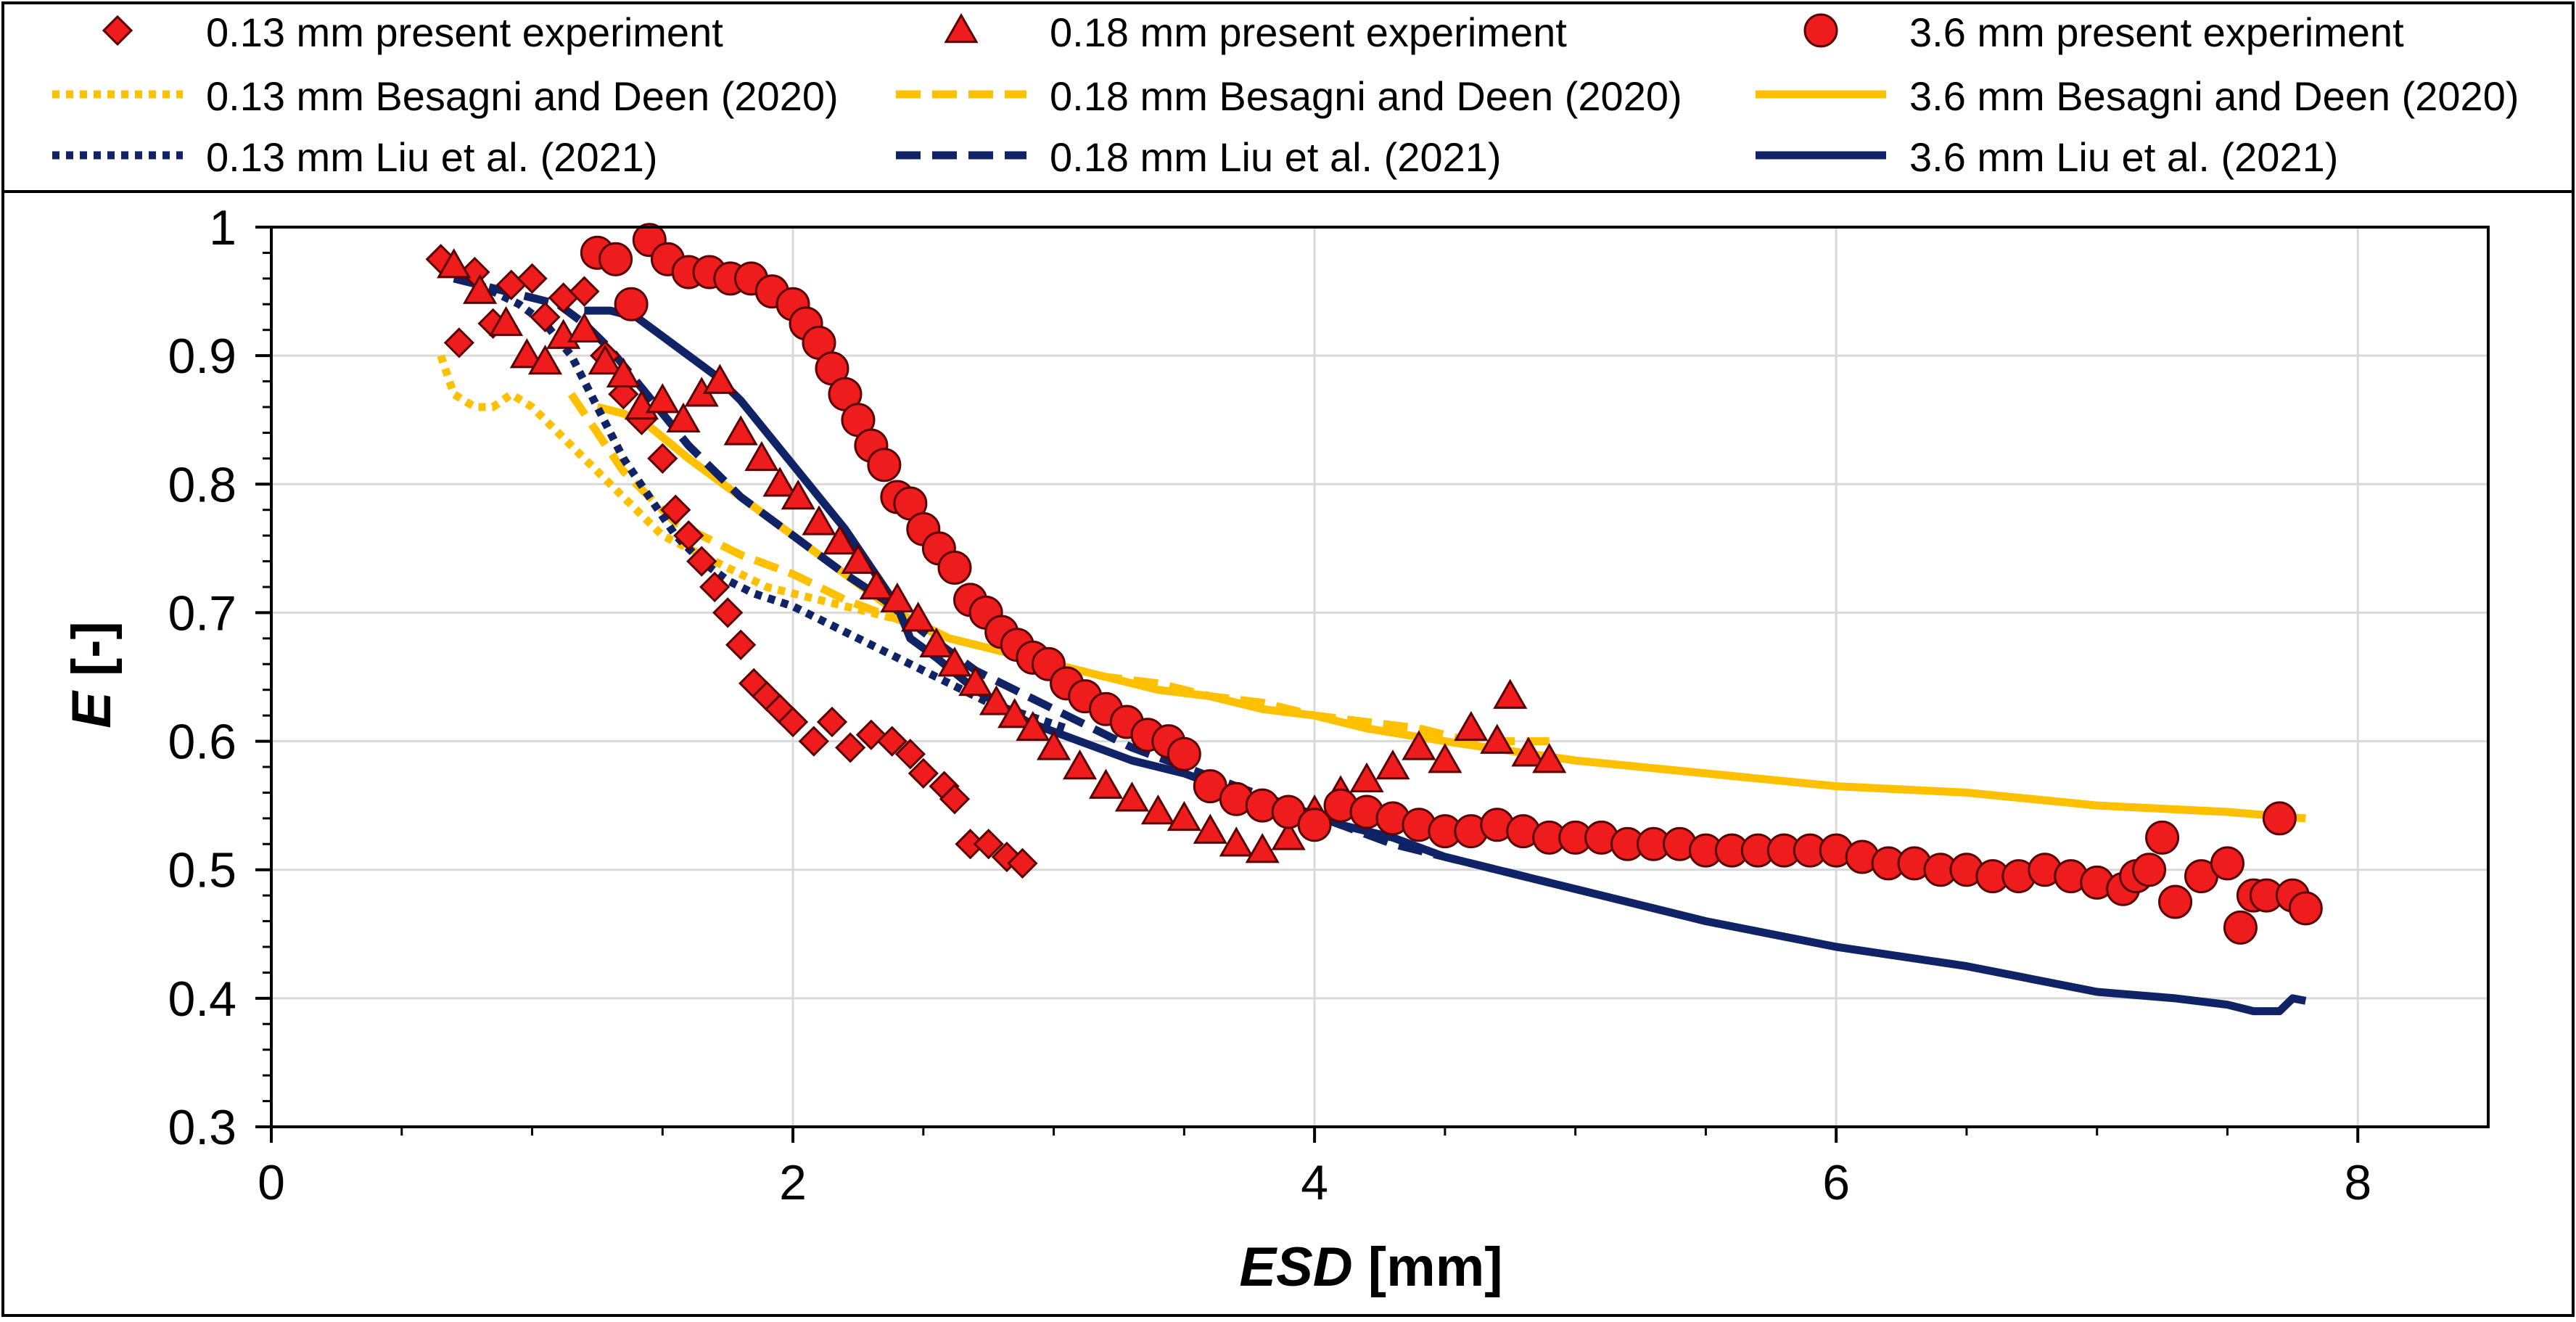 This screenshot has height=1322, width=2576. Describe the element at coordinates (202, 999) in the screenshot. I see `y-tick-label: 0.4` at that location.